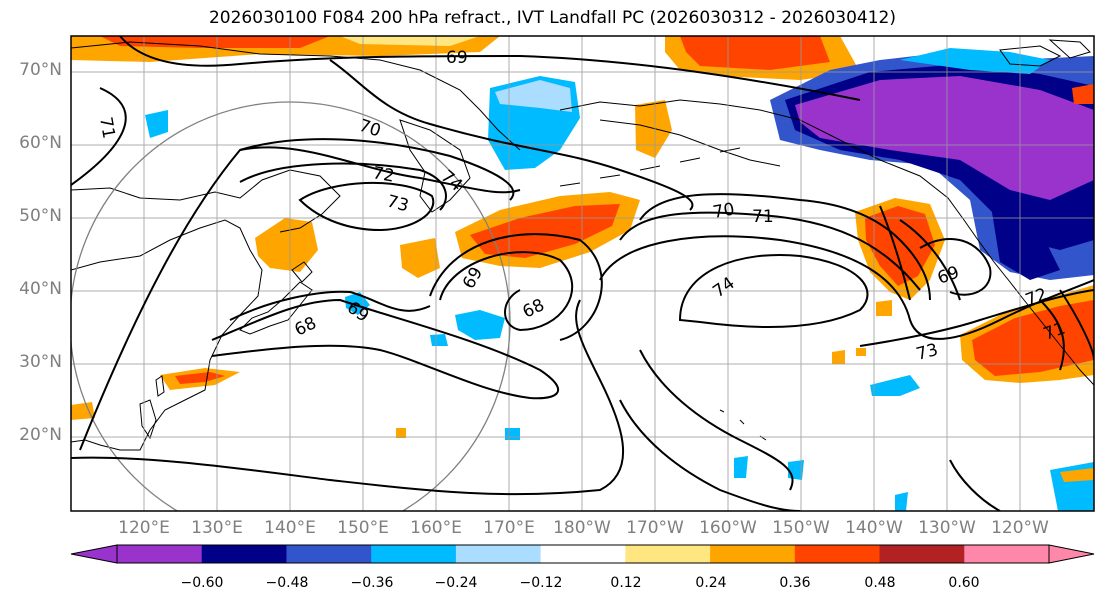  I want to click on colorbar-tick-label: 0.24, so click(711, 583).